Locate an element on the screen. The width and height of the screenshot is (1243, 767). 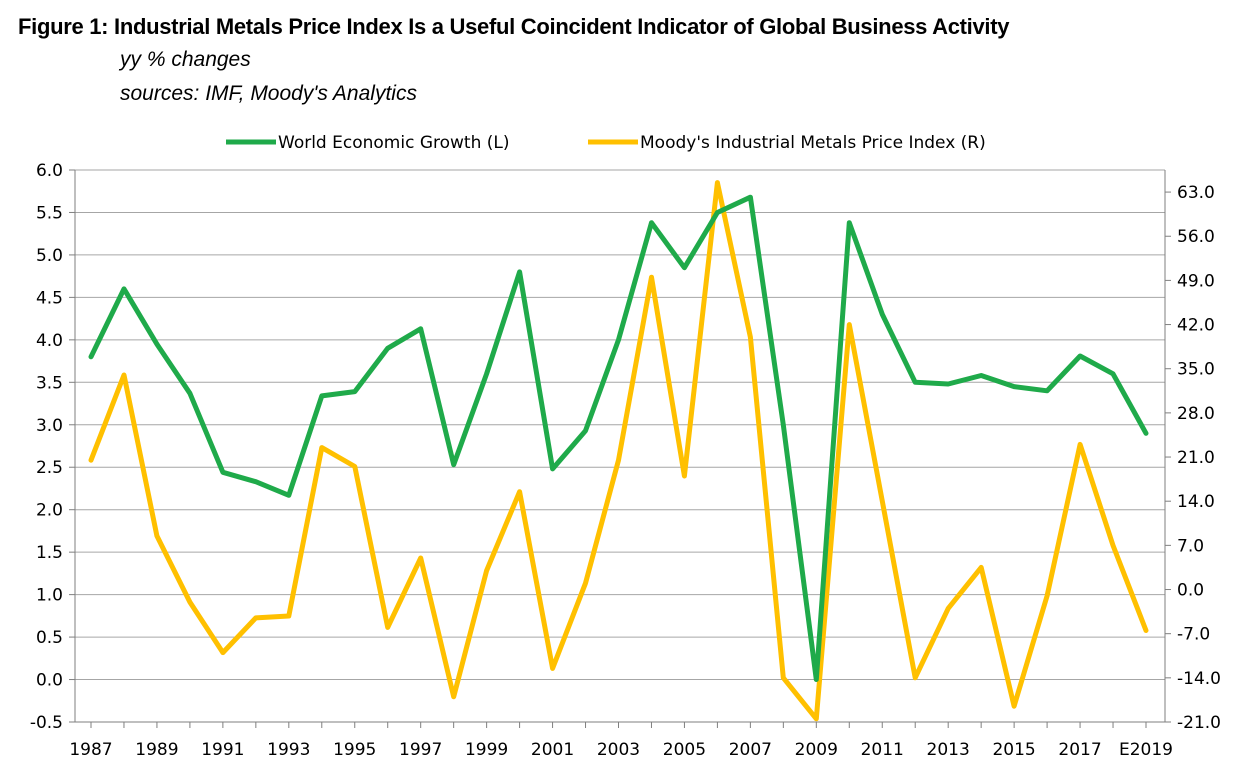
x-axis-tick-label: E2019 is located at coordinates (1146, 750).